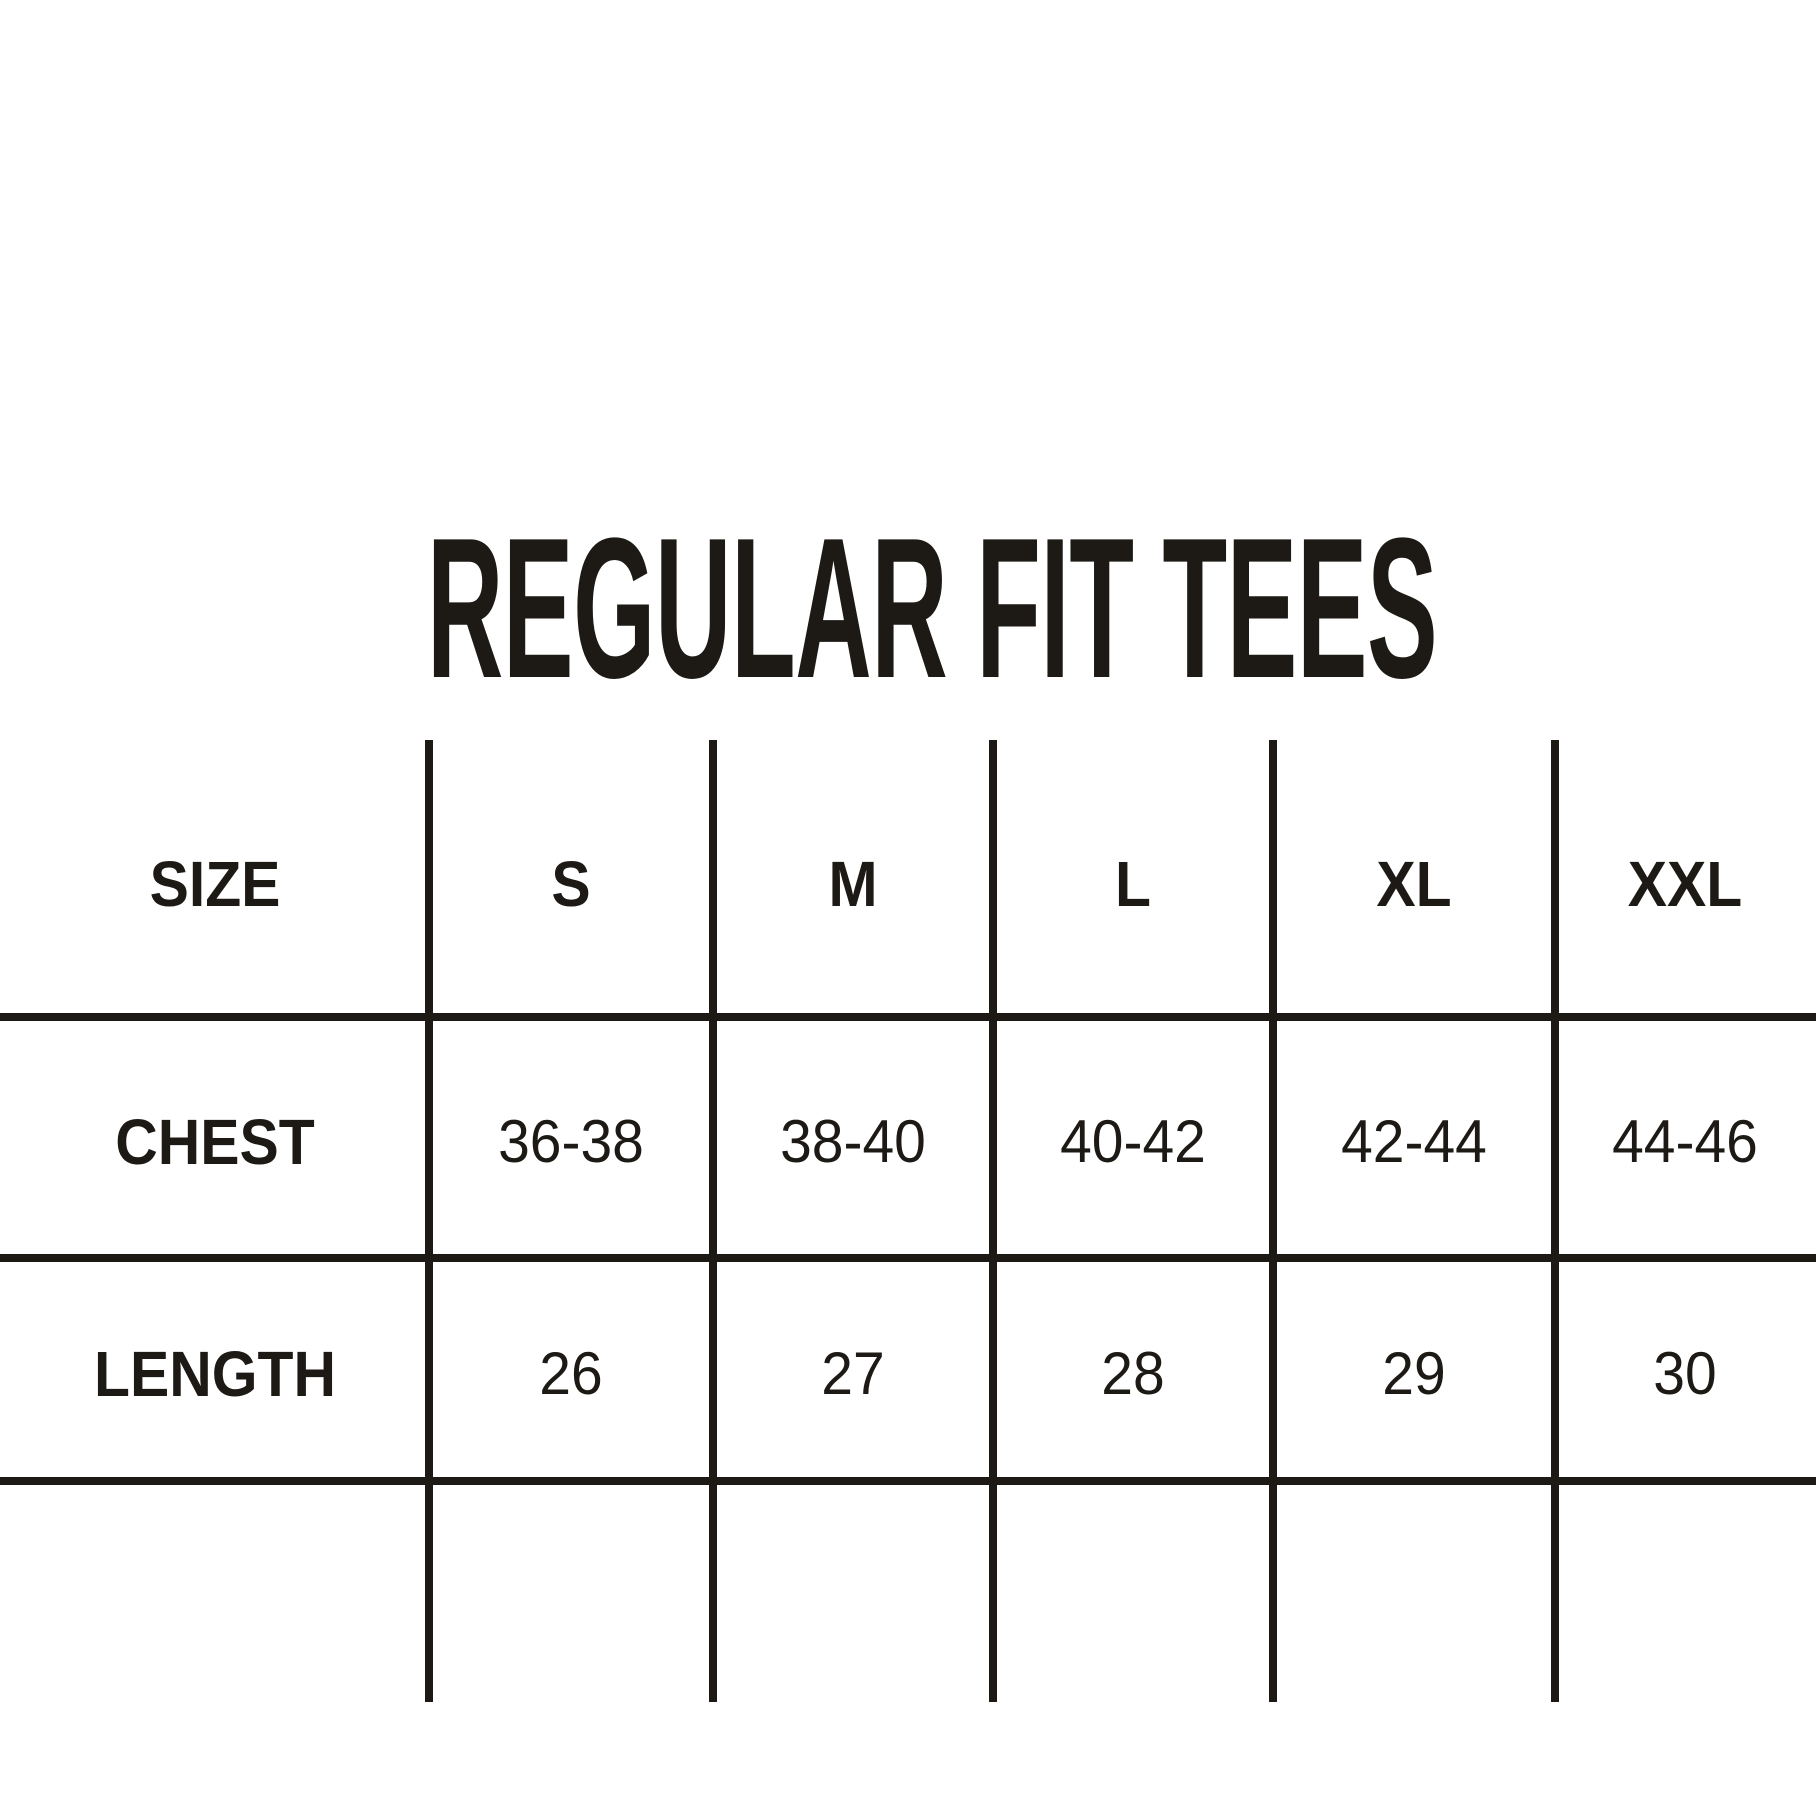 The width and height of the screenshot is (1816, 1816). Describe the element at coordinates (1133, 1141) in the screenshot. I see `cell-chest-l: 40-42` at that location.